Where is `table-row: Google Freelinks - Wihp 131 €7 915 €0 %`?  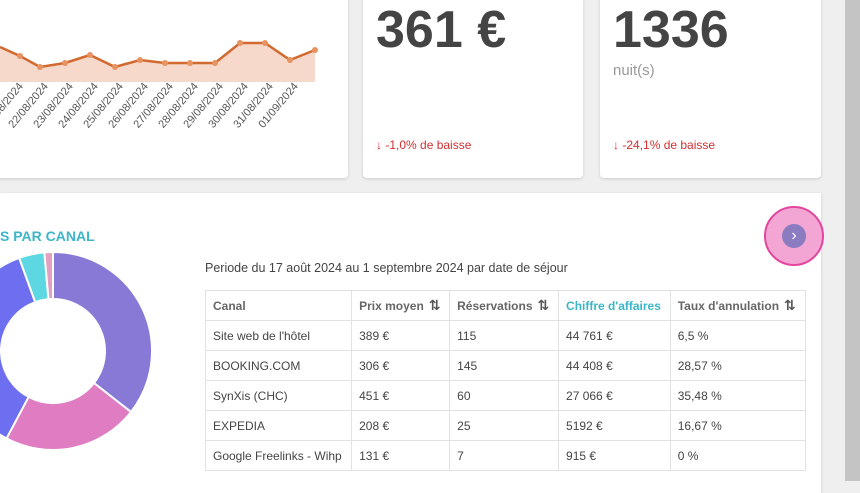 table-row: Google Freelinks - Wihp 131 €7 915 €0 % is located at coordinates (505, 455).